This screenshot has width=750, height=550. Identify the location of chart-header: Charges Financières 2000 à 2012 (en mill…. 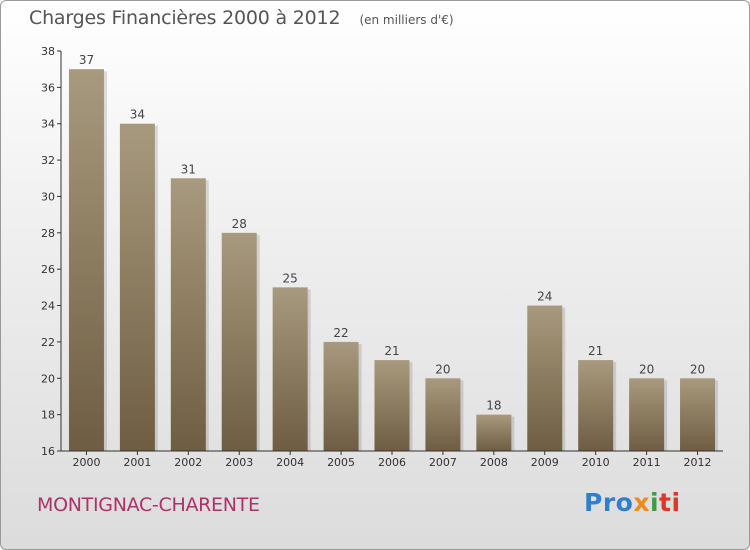
(241, 18).